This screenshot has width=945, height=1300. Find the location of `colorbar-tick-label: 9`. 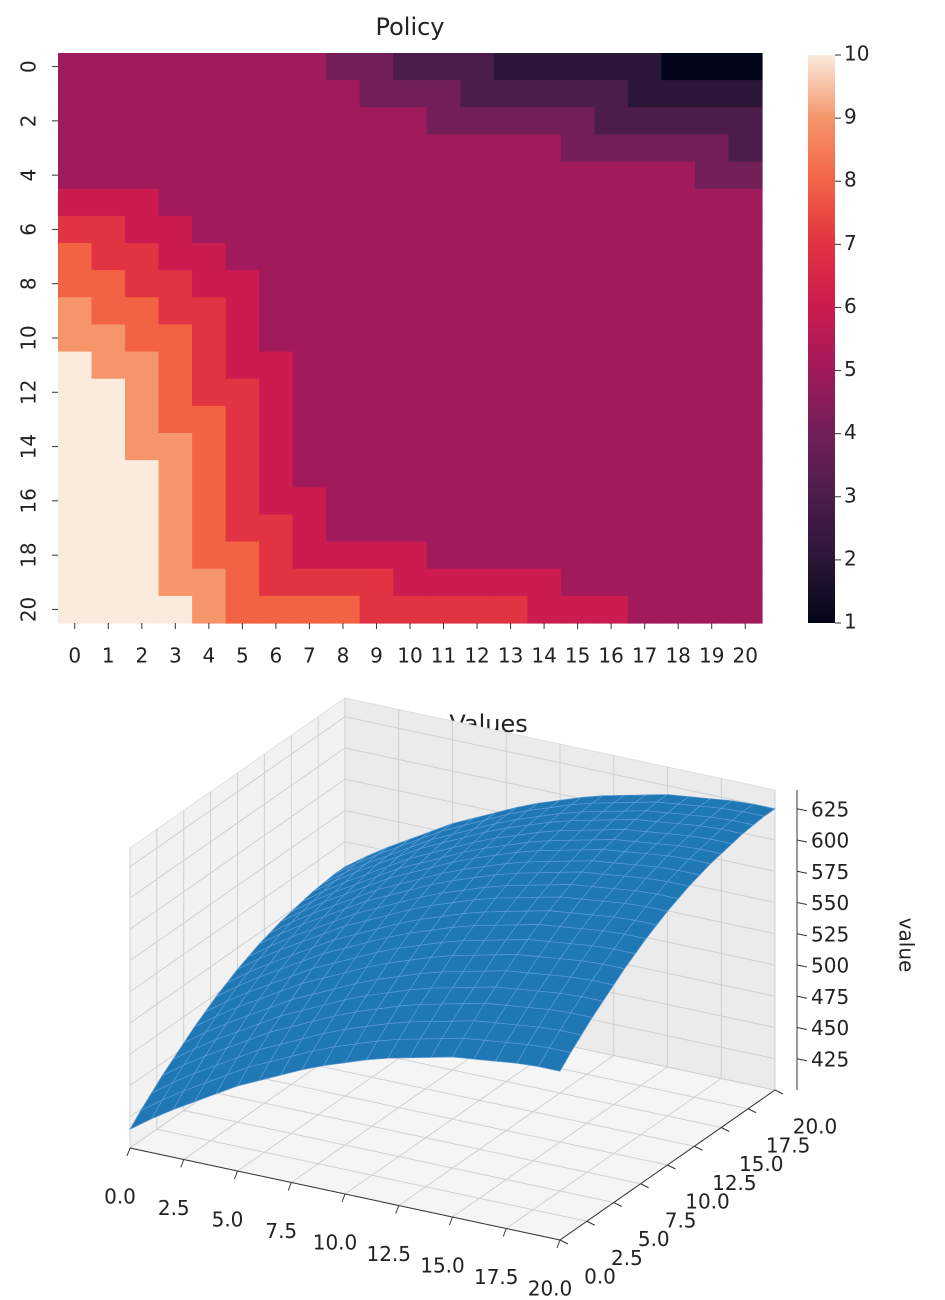

colorbar-tick-label: 9 is located at coordinates (850, 117).